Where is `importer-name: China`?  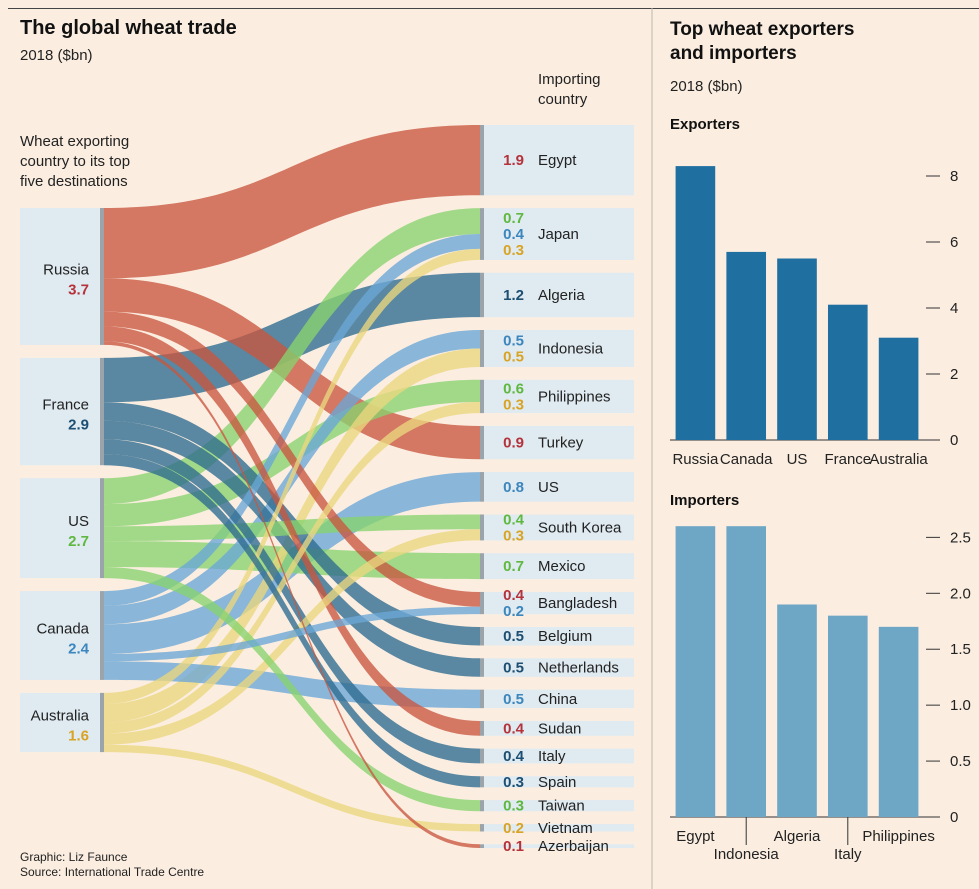
importer-name: China is located at coordinates (558, 699).